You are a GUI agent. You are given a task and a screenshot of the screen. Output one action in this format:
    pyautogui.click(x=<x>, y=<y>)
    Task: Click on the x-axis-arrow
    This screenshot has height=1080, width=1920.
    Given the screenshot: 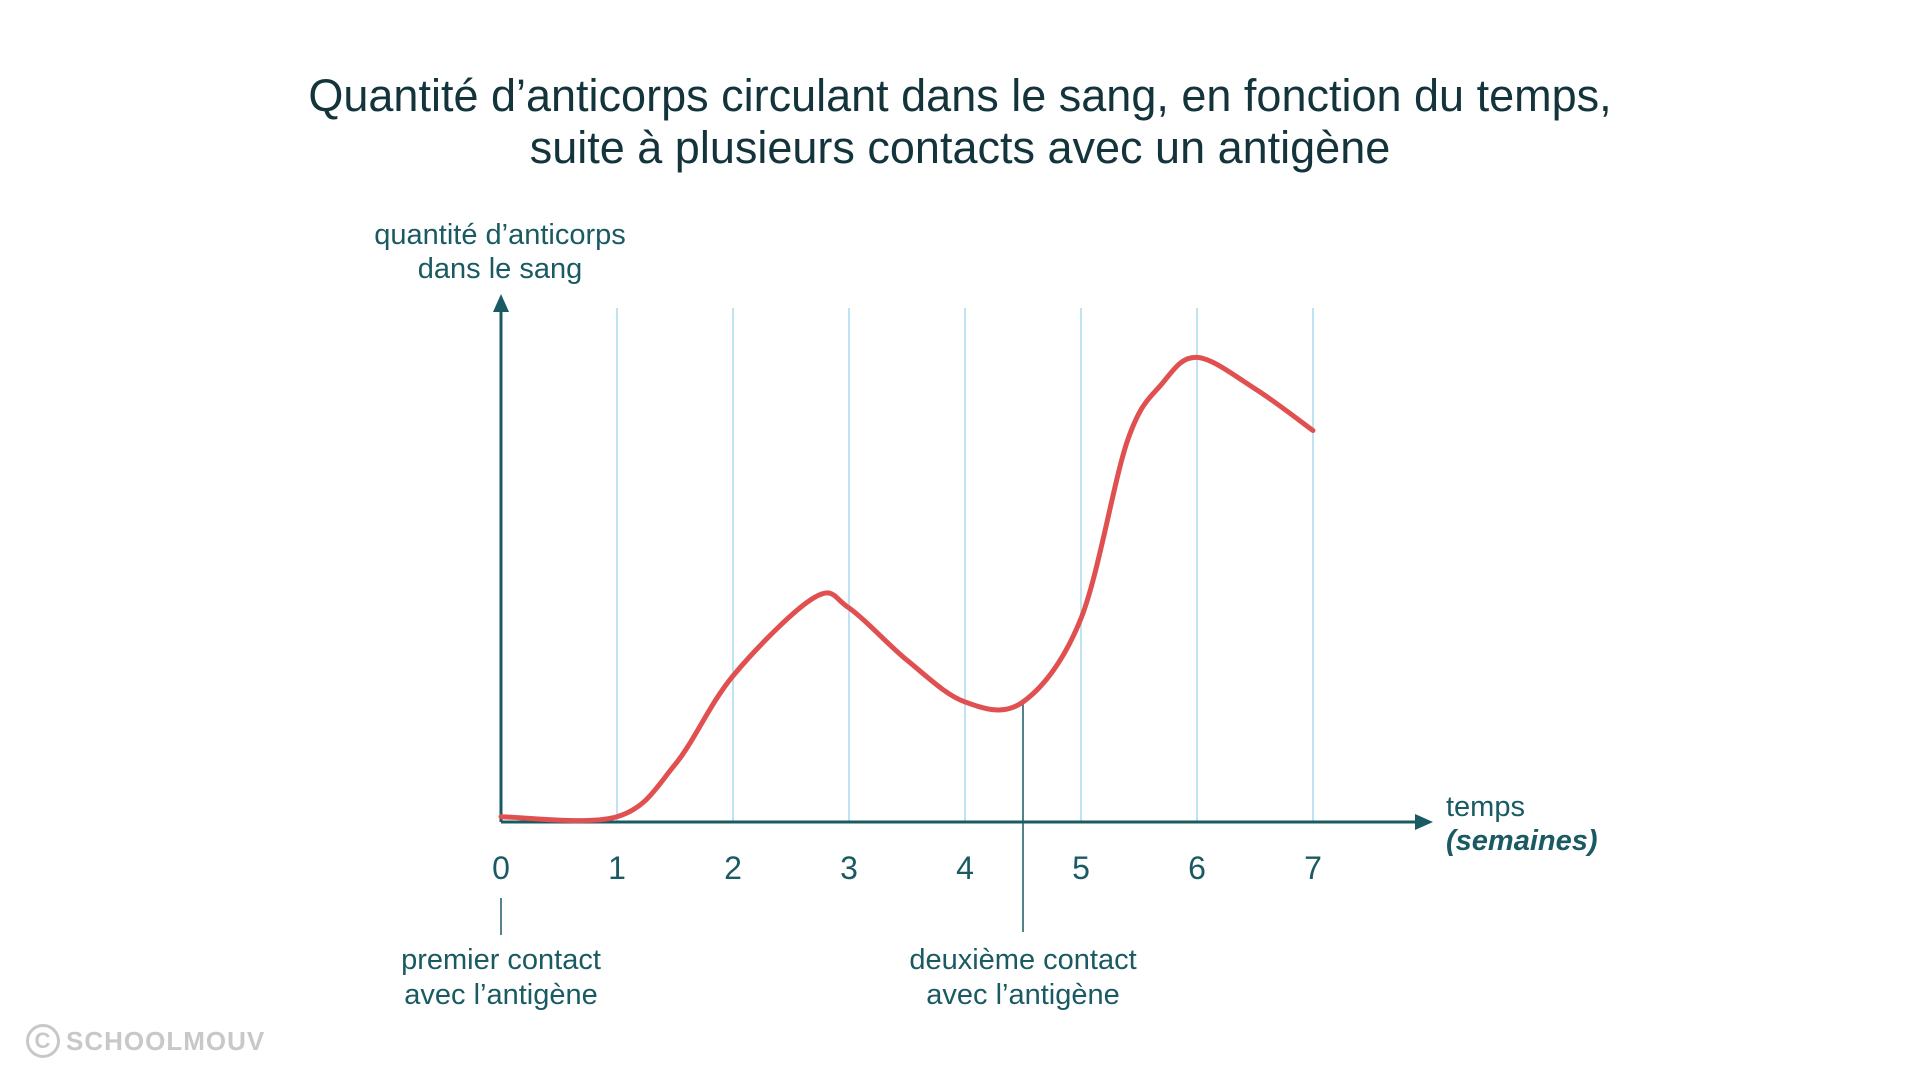 What is the action you would take?
    pyautogui.click(x=1424, y=822)
    